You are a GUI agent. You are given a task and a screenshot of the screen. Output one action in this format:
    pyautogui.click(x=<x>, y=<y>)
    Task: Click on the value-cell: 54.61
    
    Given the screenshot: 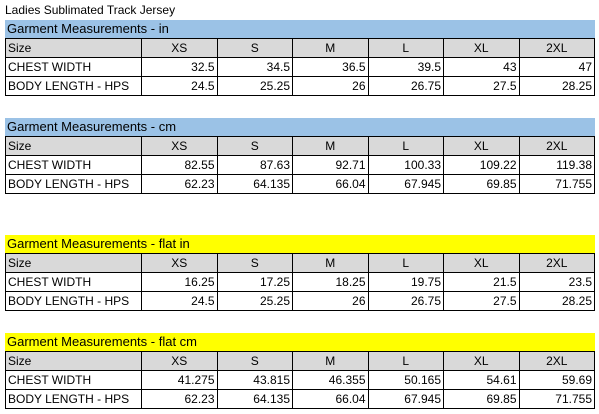 What is the action you would take?
    pyautogui.click(x=481, y=380)
    